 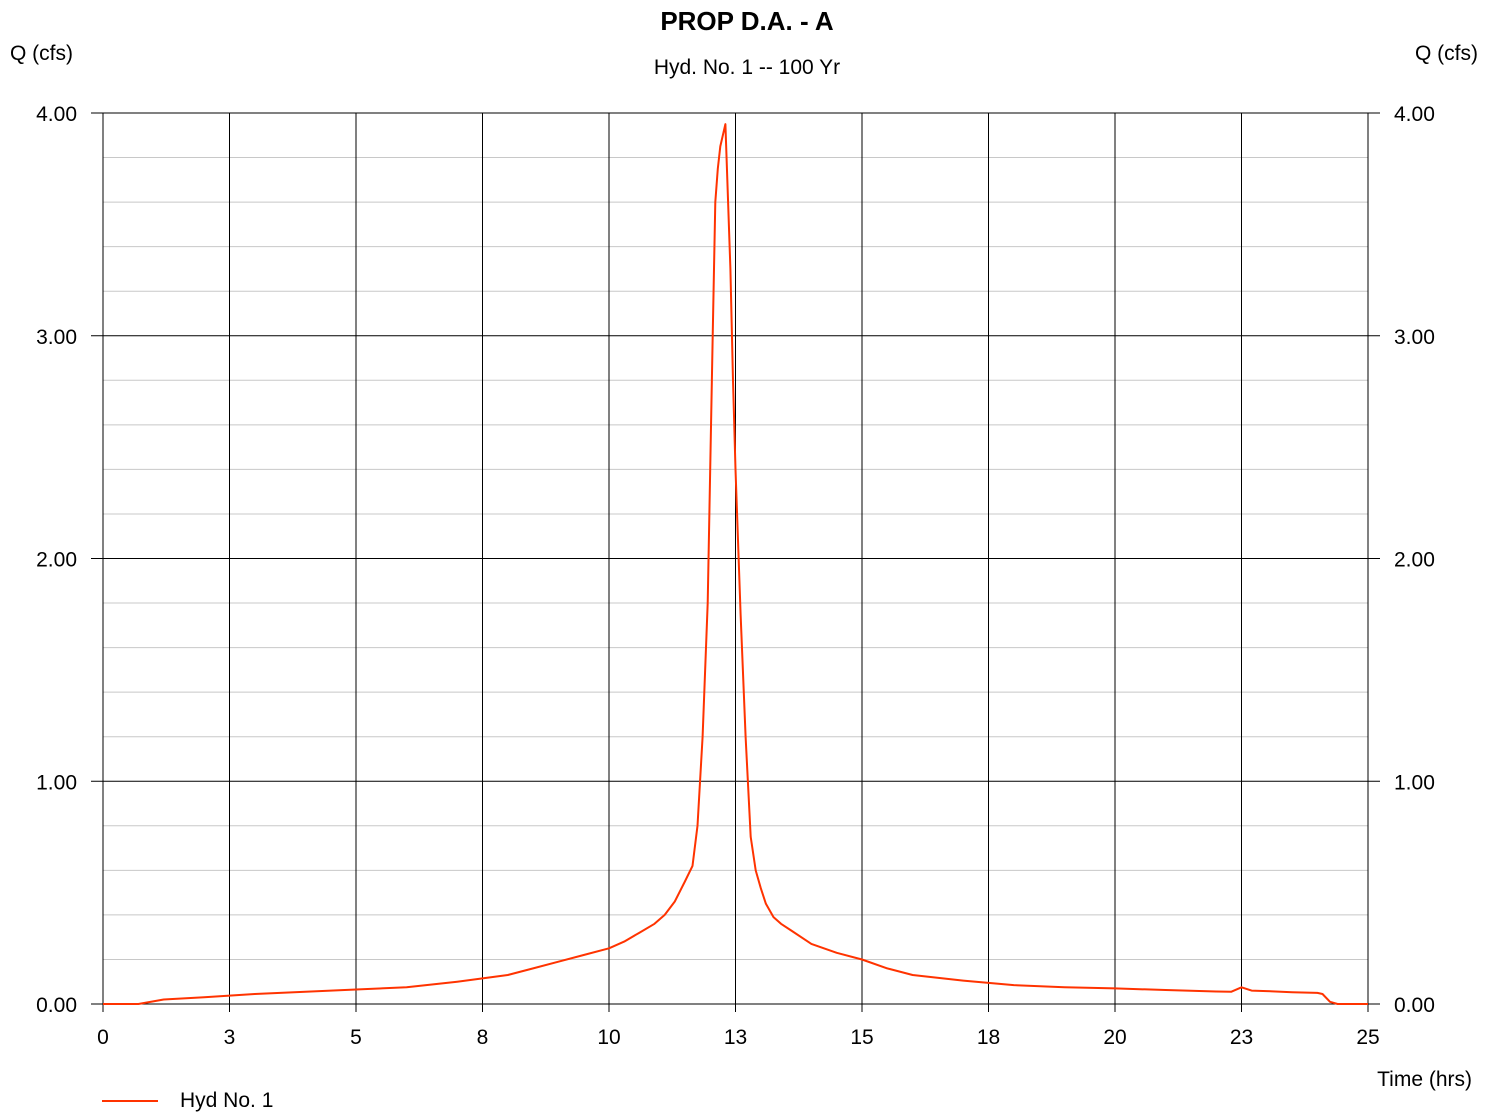 I want to click on y-tick-label-left: 3.00, so click(x=56, y=337).